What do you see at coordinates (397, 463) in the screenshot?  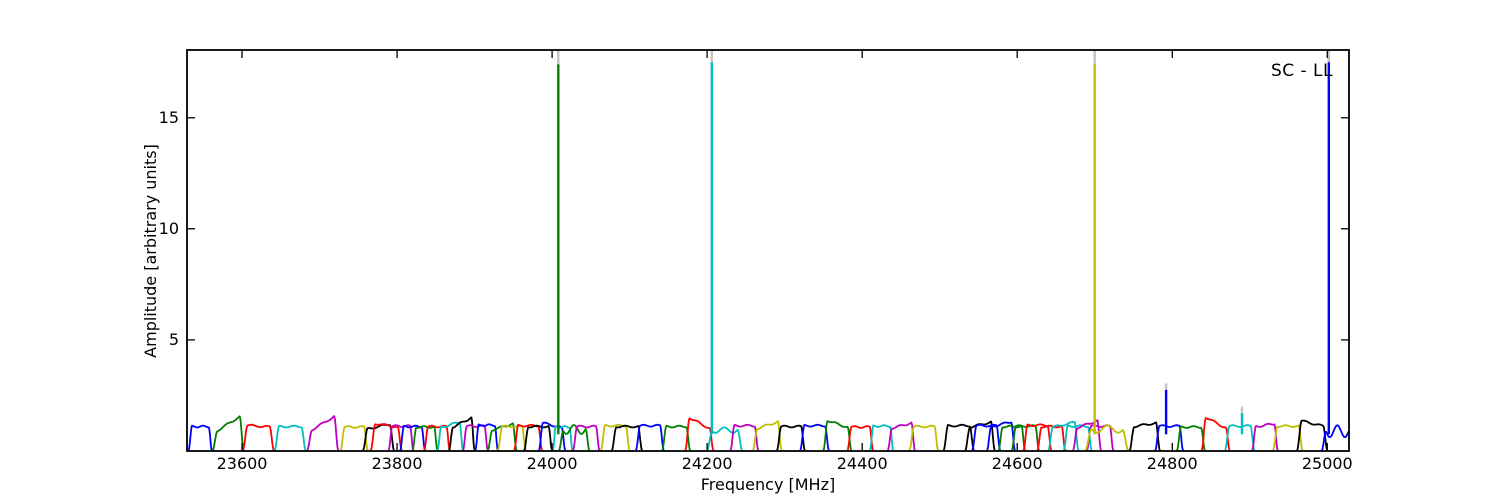 I see `x-tick-label: 23800` at bounding box center [397, 463].